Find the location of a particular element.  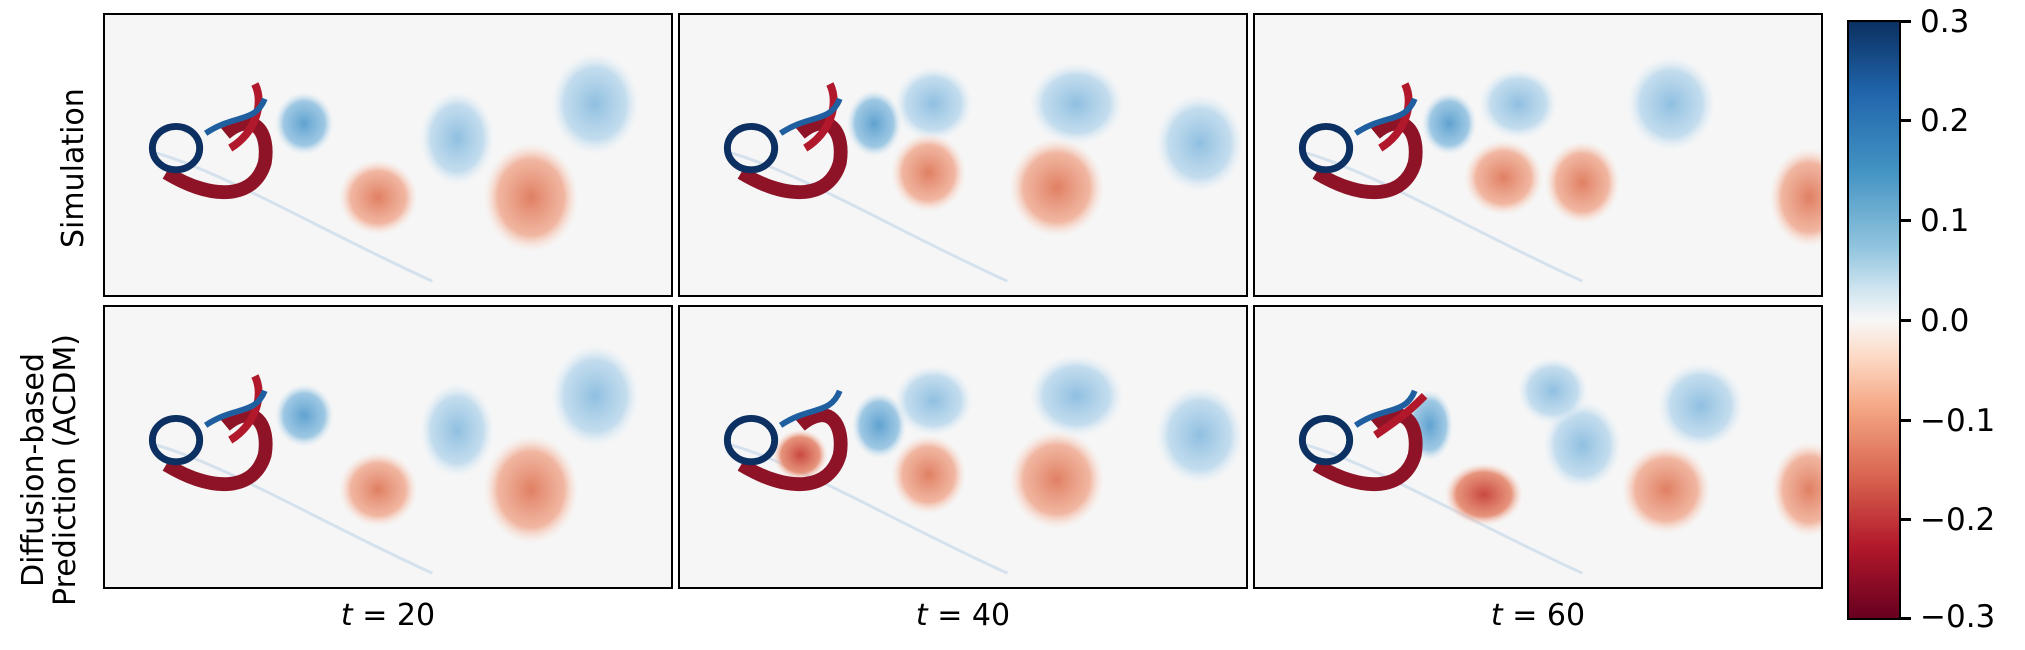

colorbar-tick-label: 0.1 is located at coordinates (1945, 221).